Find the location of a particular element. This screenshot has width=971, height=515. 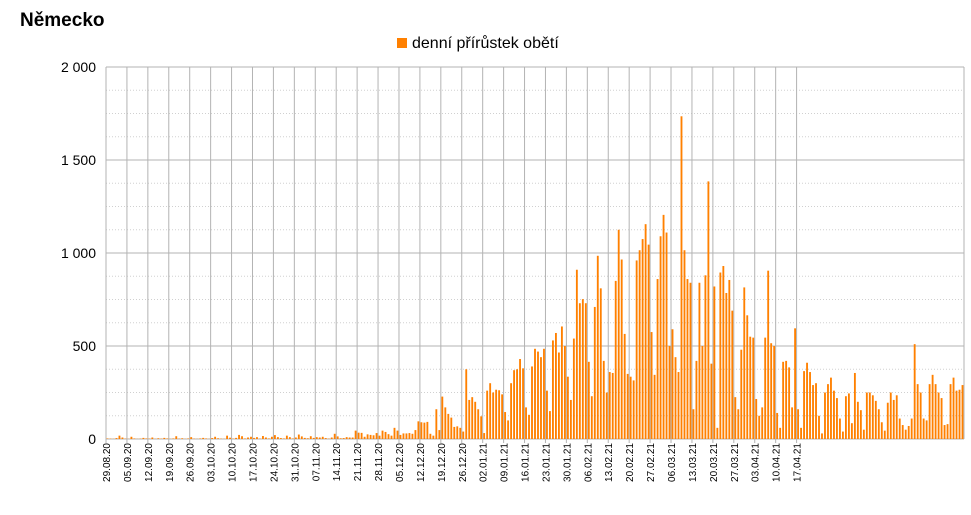

x-tick-label: 12.09.20 is located at coordinates (149, 462).